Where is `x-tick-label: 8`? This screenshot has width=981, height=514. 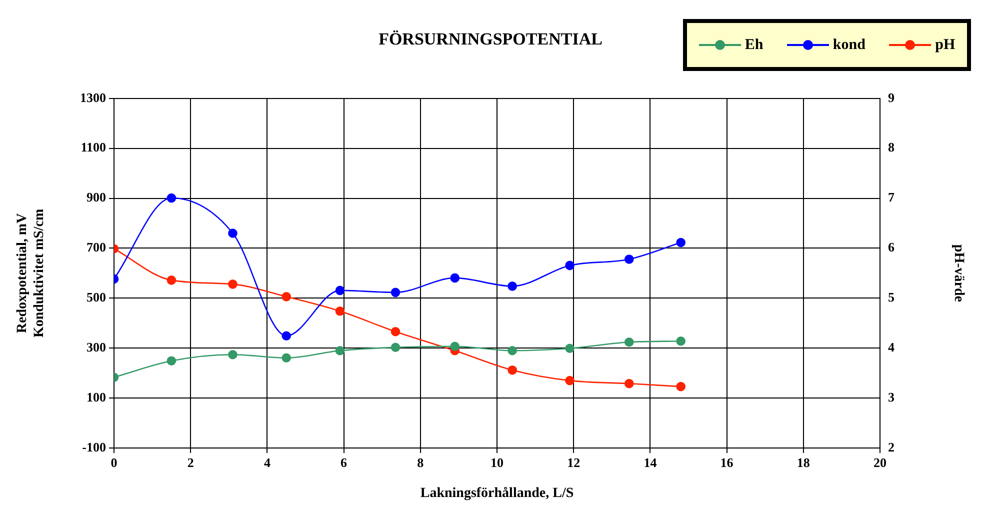
x-tick-label: 8 is located at coordinates (420, 462).